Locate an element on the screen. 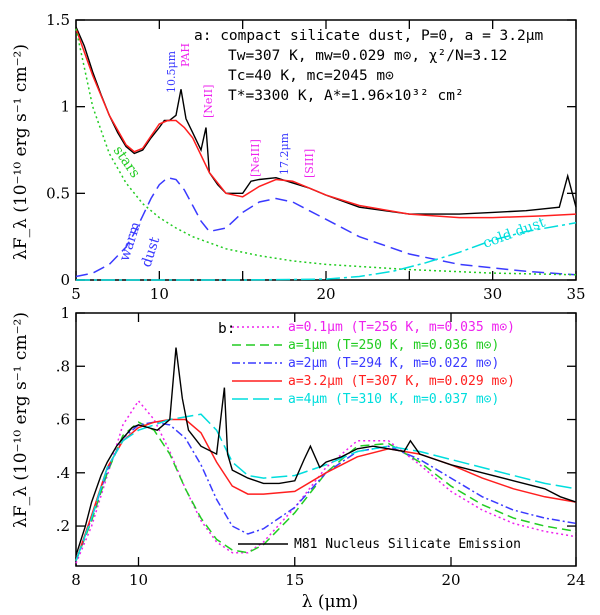 The height and width of the screenshot is (615, 600). label-siii: [SIII] is located at coordinates (309, 163).